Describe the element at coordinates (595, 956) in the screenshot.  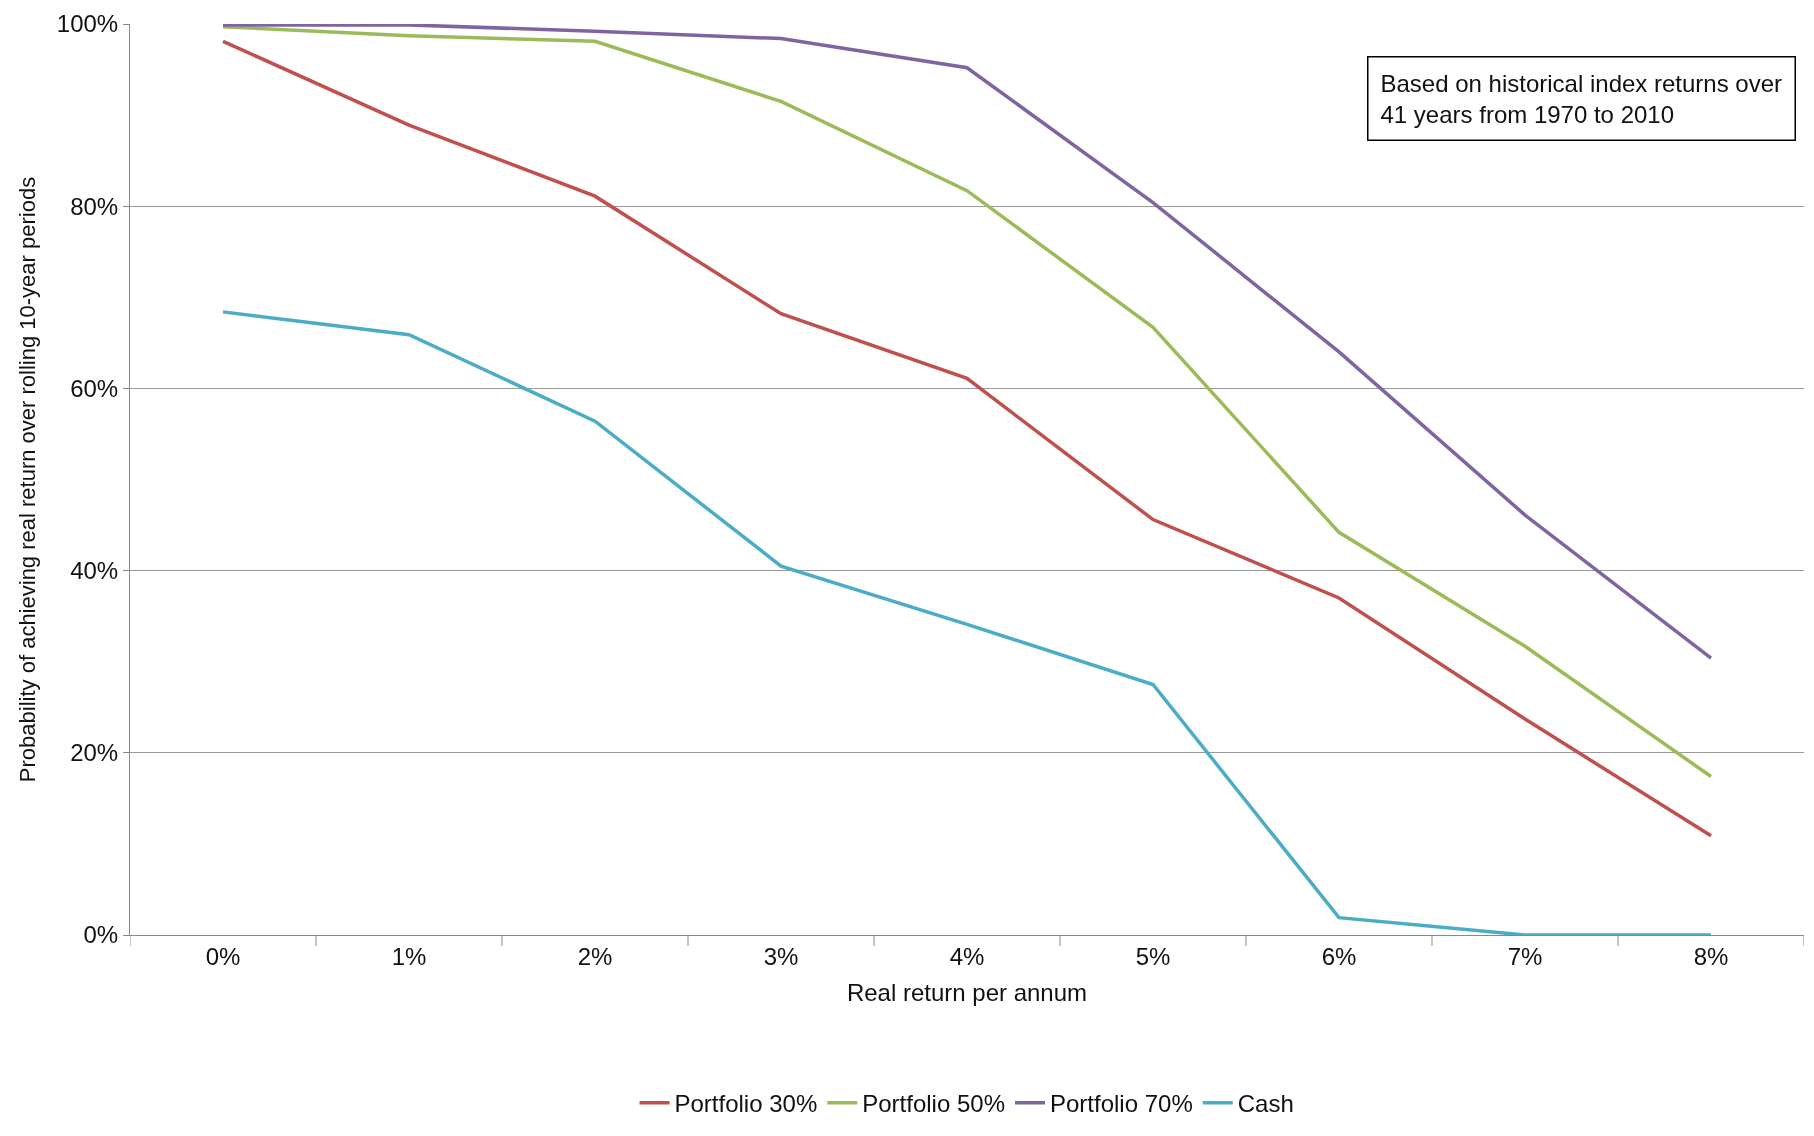
I see `x-tick-label: 2%` at that location.